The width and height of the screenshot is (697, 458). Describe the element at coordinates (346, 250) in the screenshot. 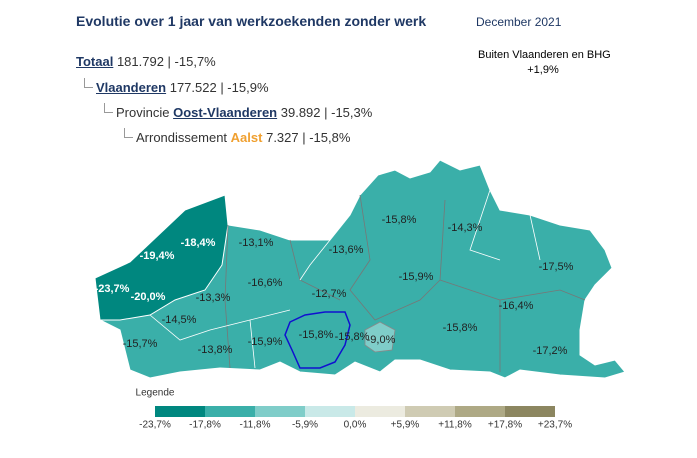

I see `region-label: -13,6%` at that location.